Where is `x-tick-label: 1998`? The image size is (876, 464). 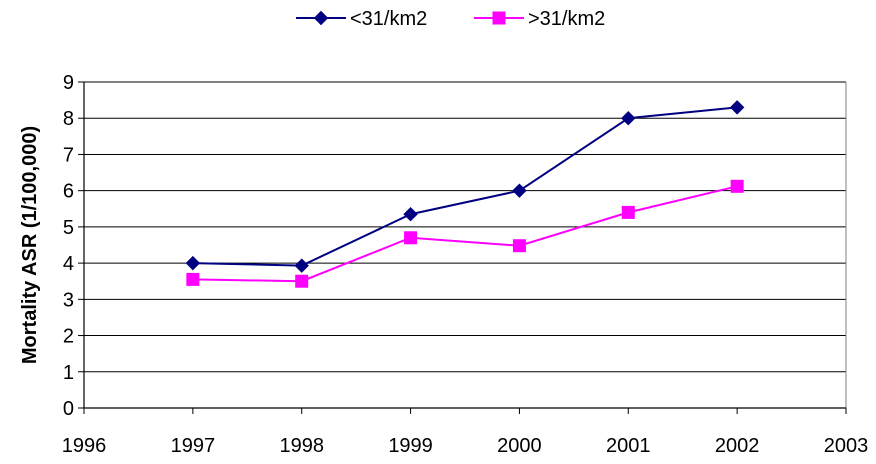 x-tick-label: 1998 is located at coordinates (301, 446).